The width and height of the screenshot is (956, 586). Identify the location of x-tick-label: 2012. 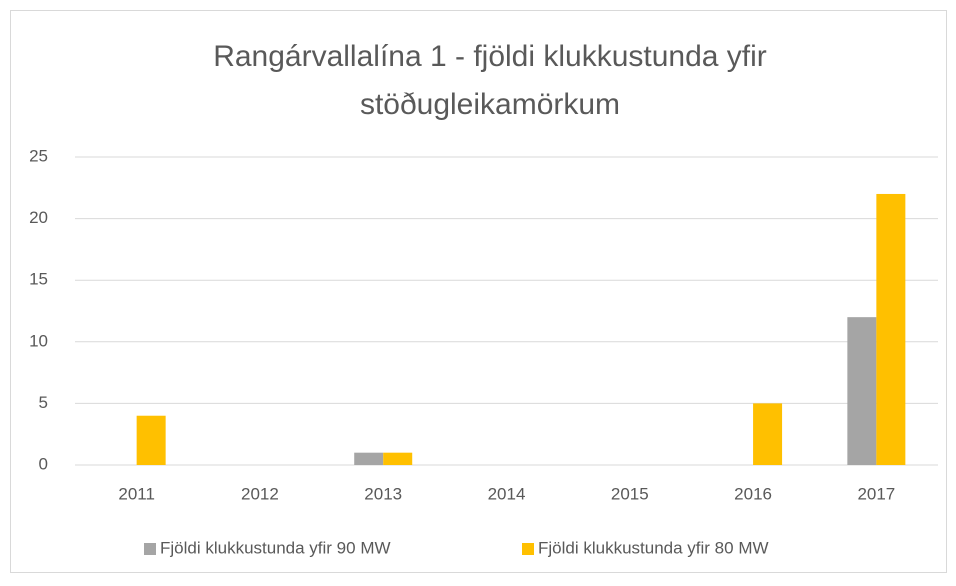
(260, 493).